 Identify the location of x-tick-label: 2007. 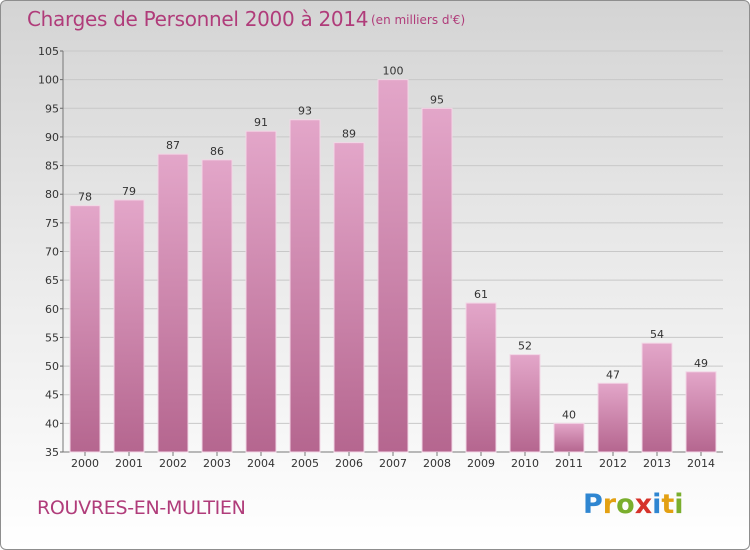
(393, 463).